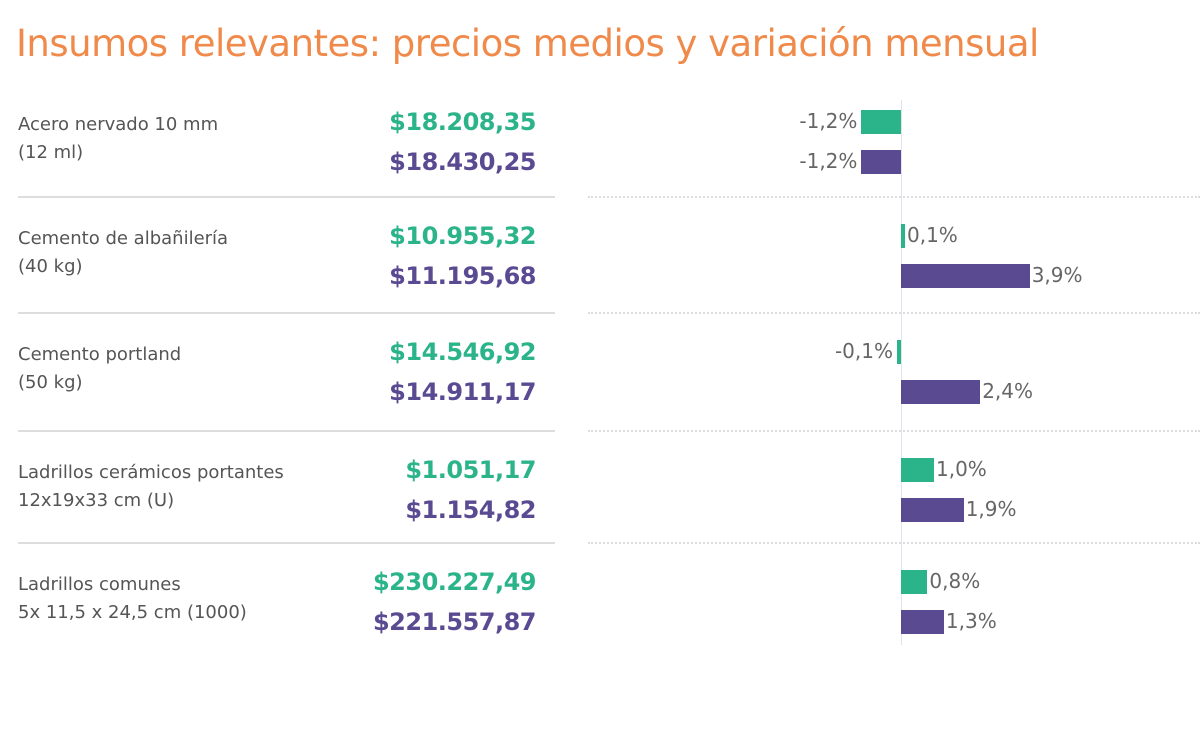 This screenshot has width=1200, height=740. I want to click on category-unit: 12x19x33 cm (U), so click(96, 500).